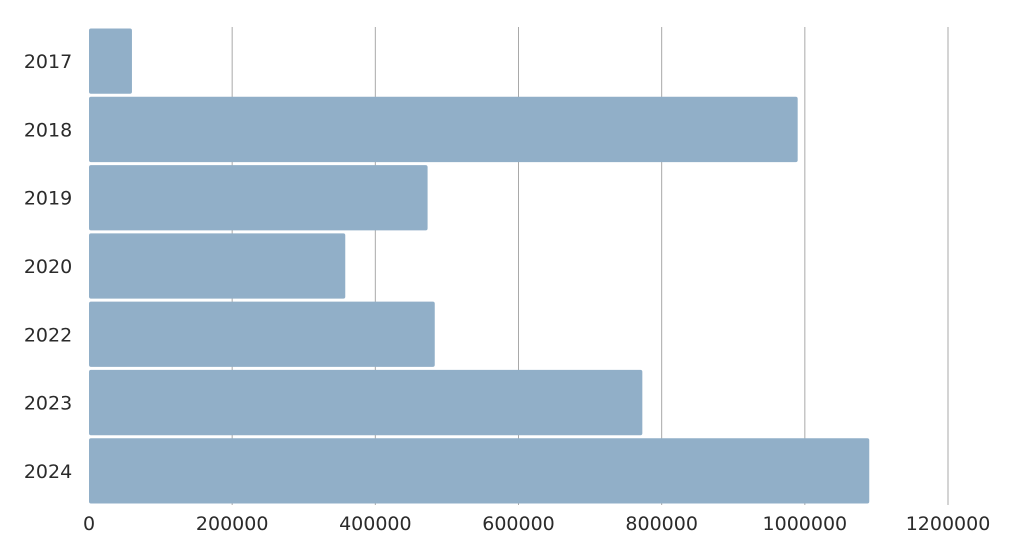  Describe the element at coordinates (948, 524) in the screenshot. I see `x-tick-label: 1200000` at that location.